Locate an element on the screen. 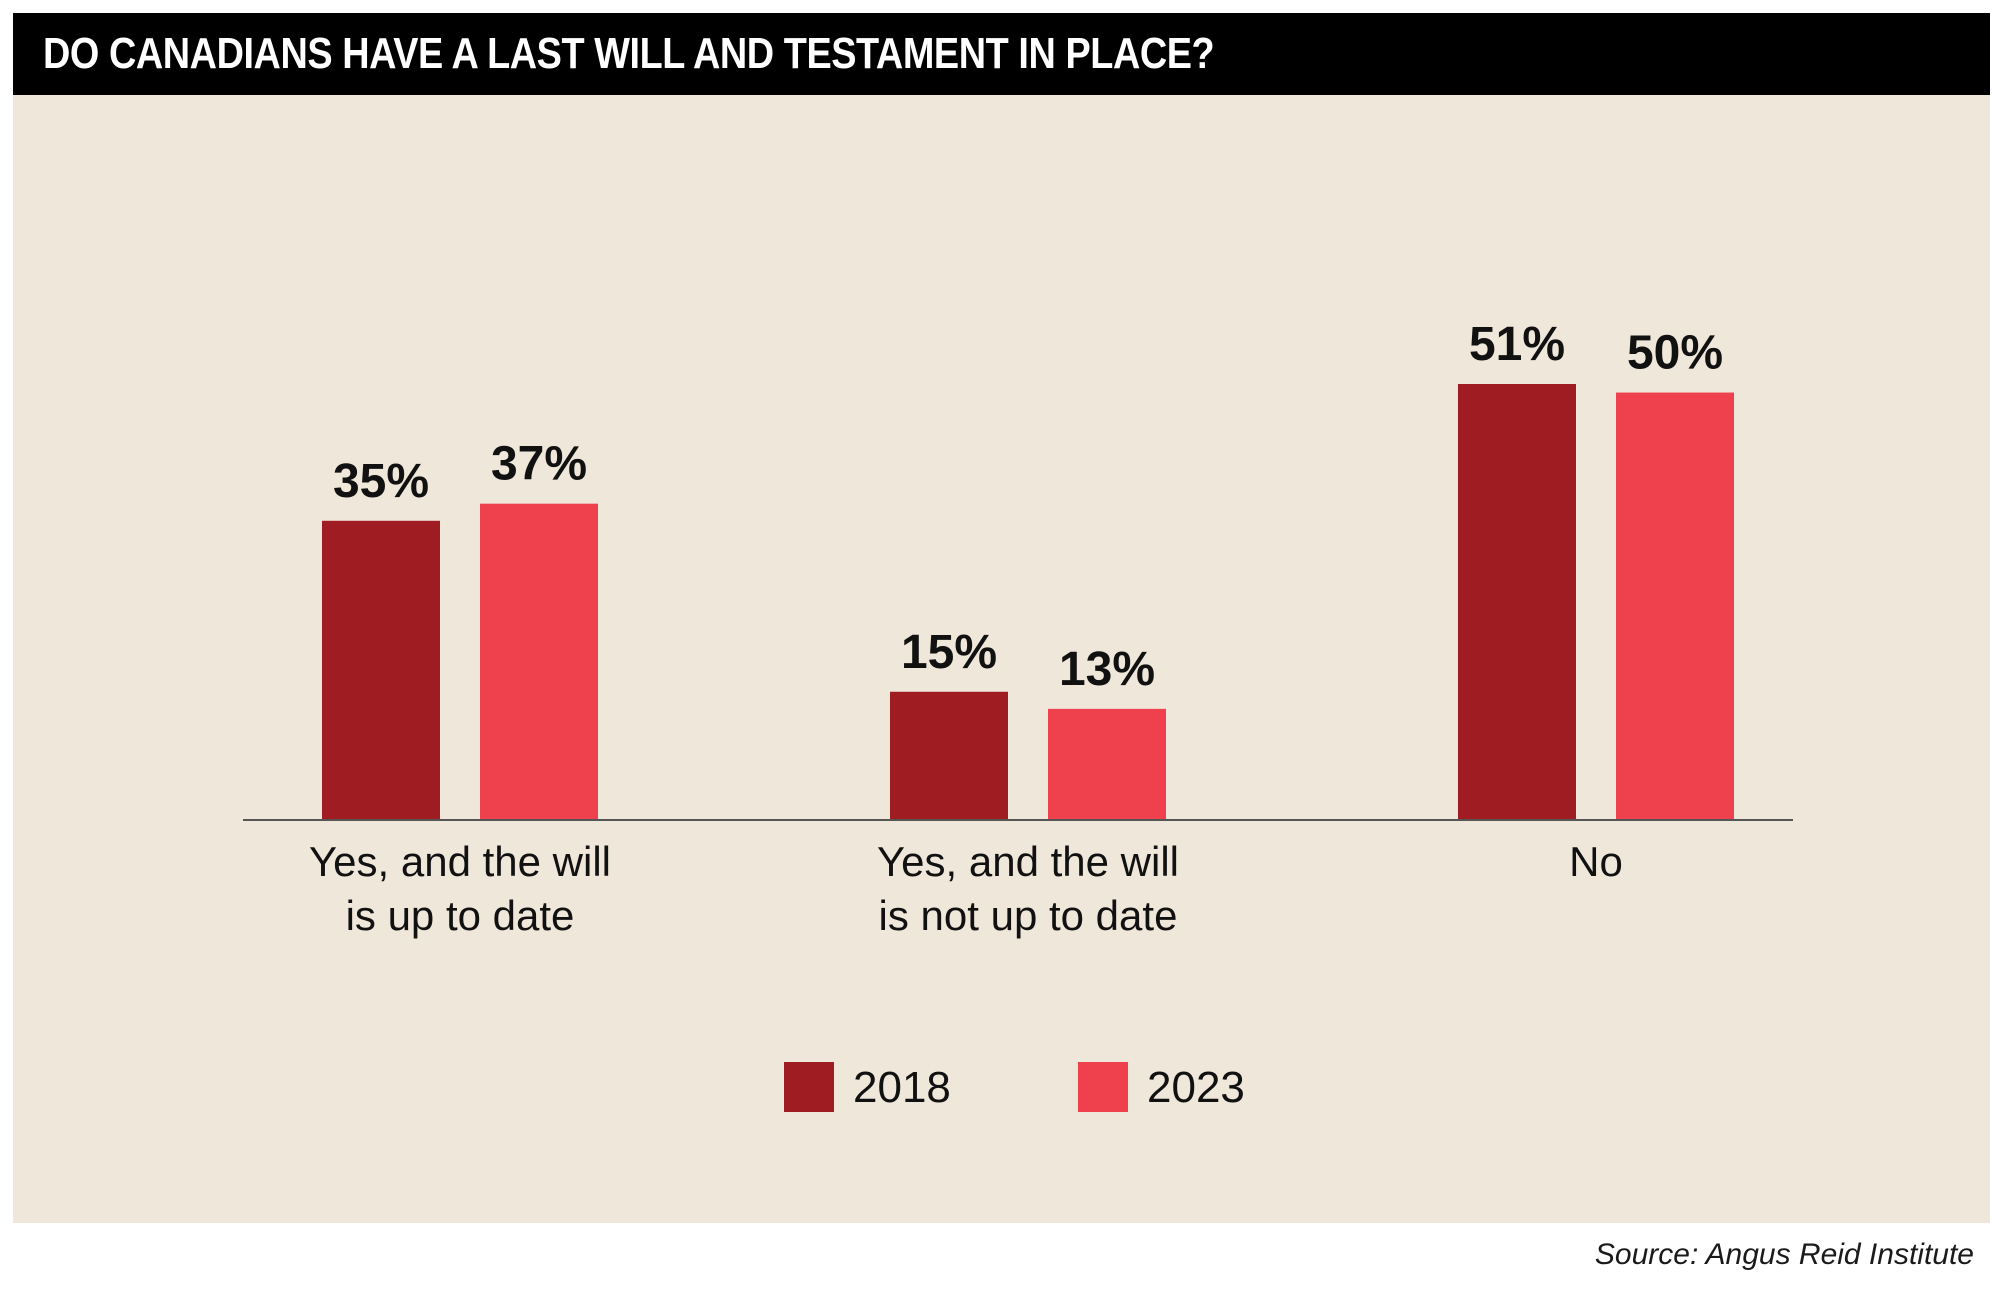 The image size is (1998, 1297). source-note: Source: Angus Reid Institute is located at coordinates (1784, 1254).